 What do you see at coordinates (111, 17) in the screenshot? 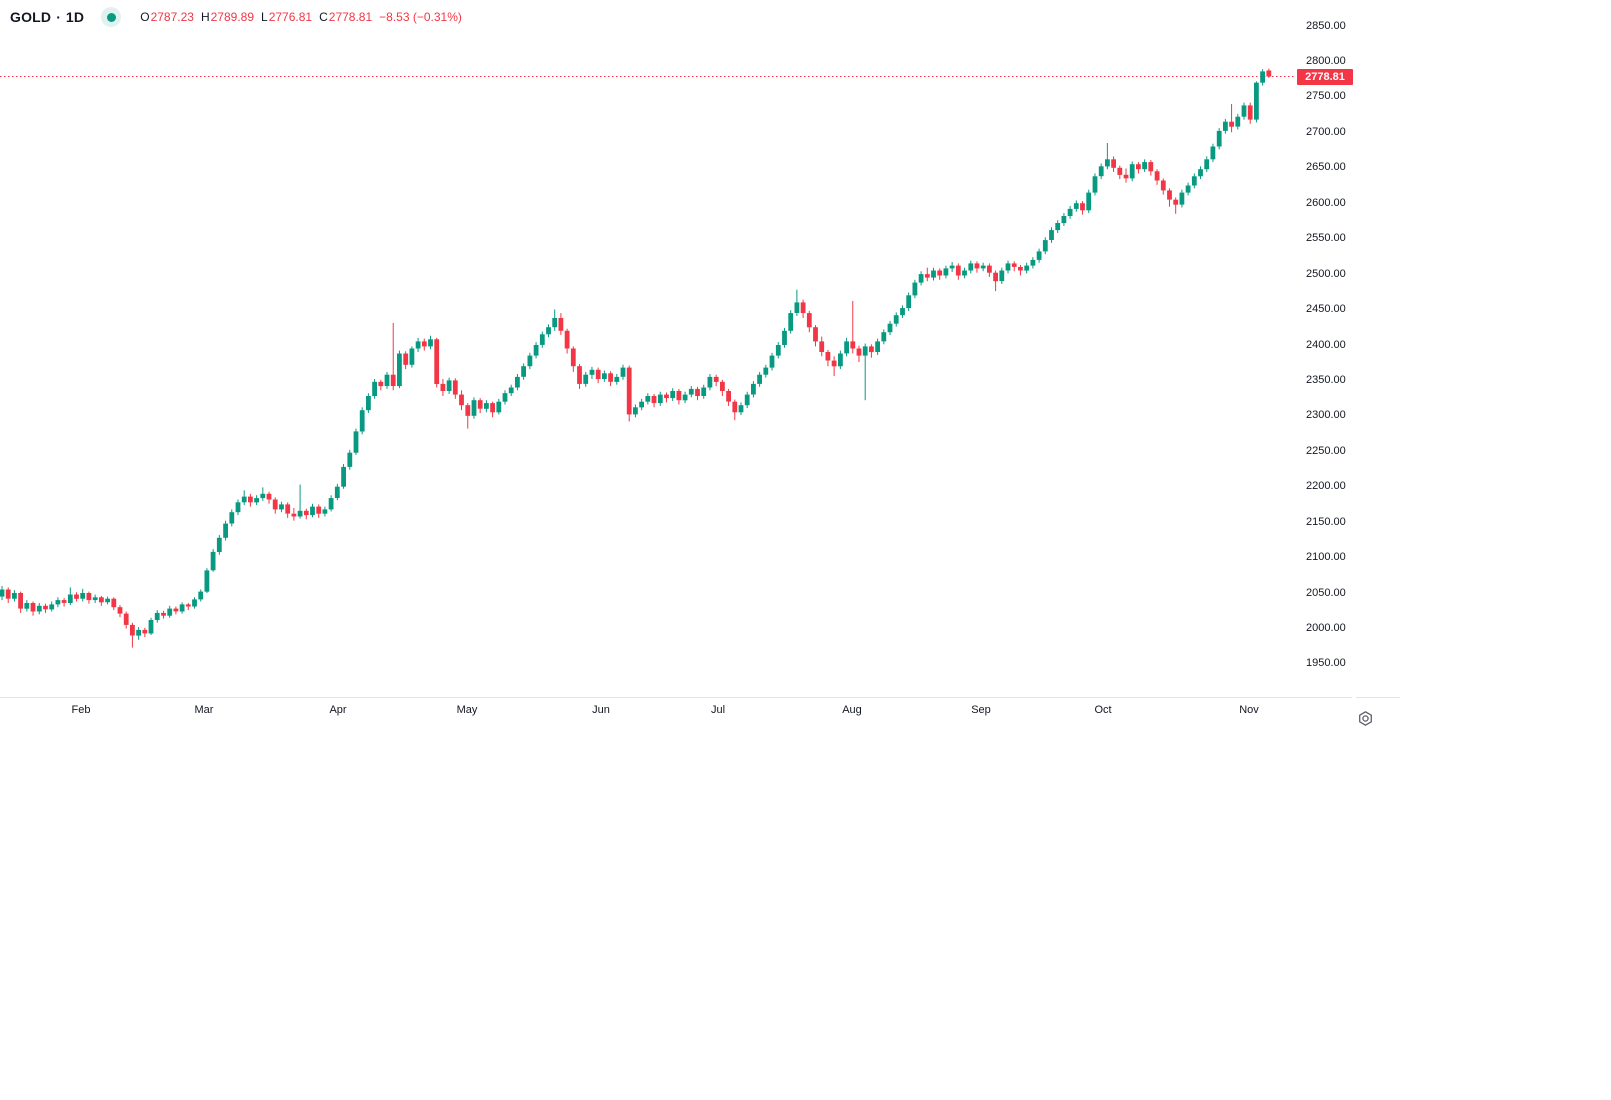
I see `market-status-icon` at bounding box center [111, 17].